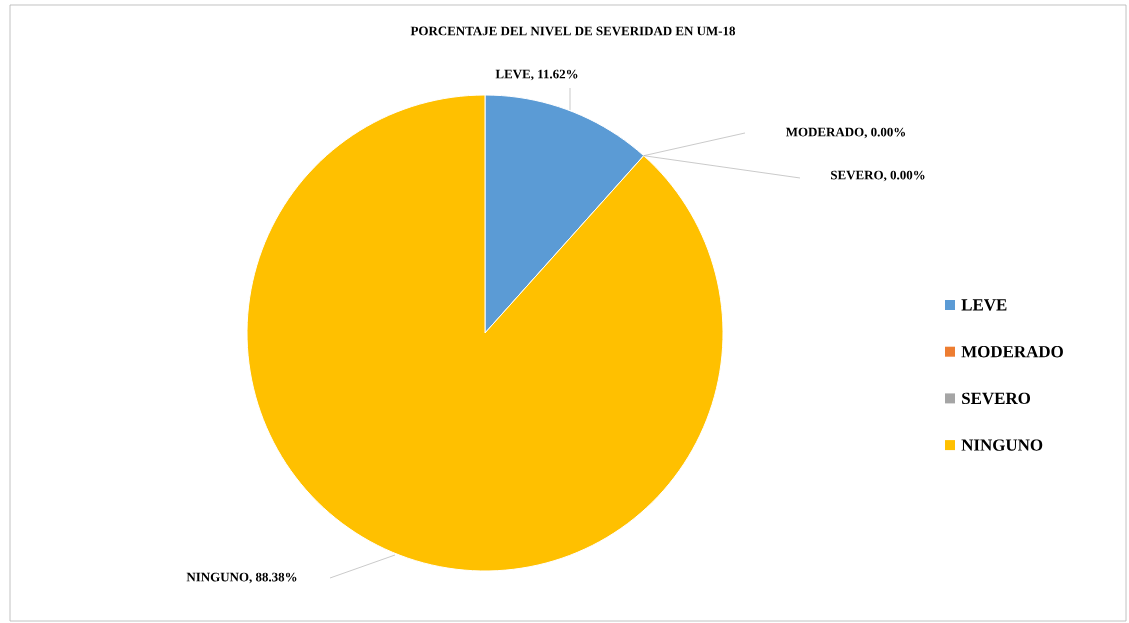 Image resolution: width=1129 pixels, height=623 pixels. Describe the element at coordinates (536, 75) in the screenshot. I see `data-label: LEVE, 11.62%` at that location.